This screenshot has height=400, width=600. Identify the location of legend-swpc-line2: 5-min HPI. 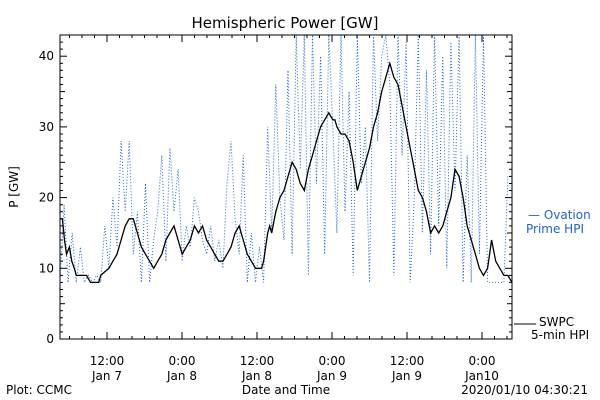
(560, 335).